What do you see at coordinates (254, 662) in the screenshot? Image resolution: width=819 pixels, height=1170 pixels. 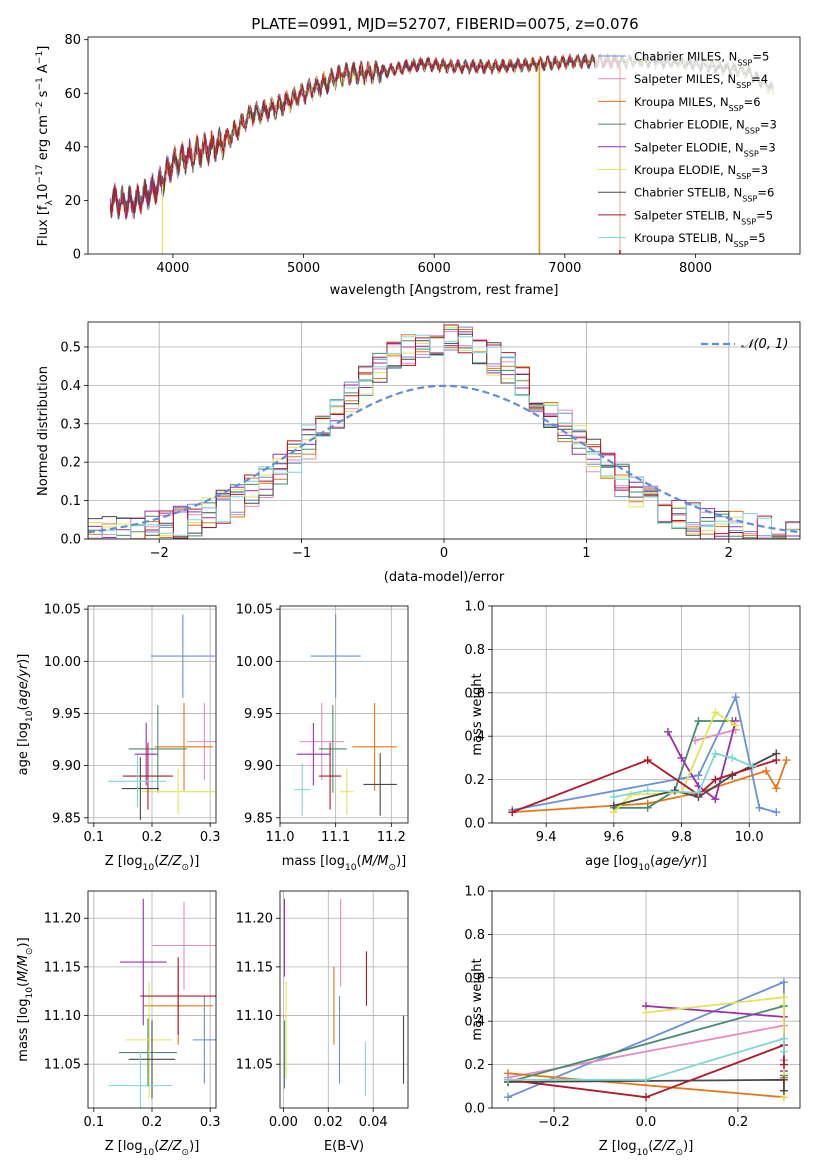 I see `y-tick-label: 10.00` at bounding box center [254, 662].